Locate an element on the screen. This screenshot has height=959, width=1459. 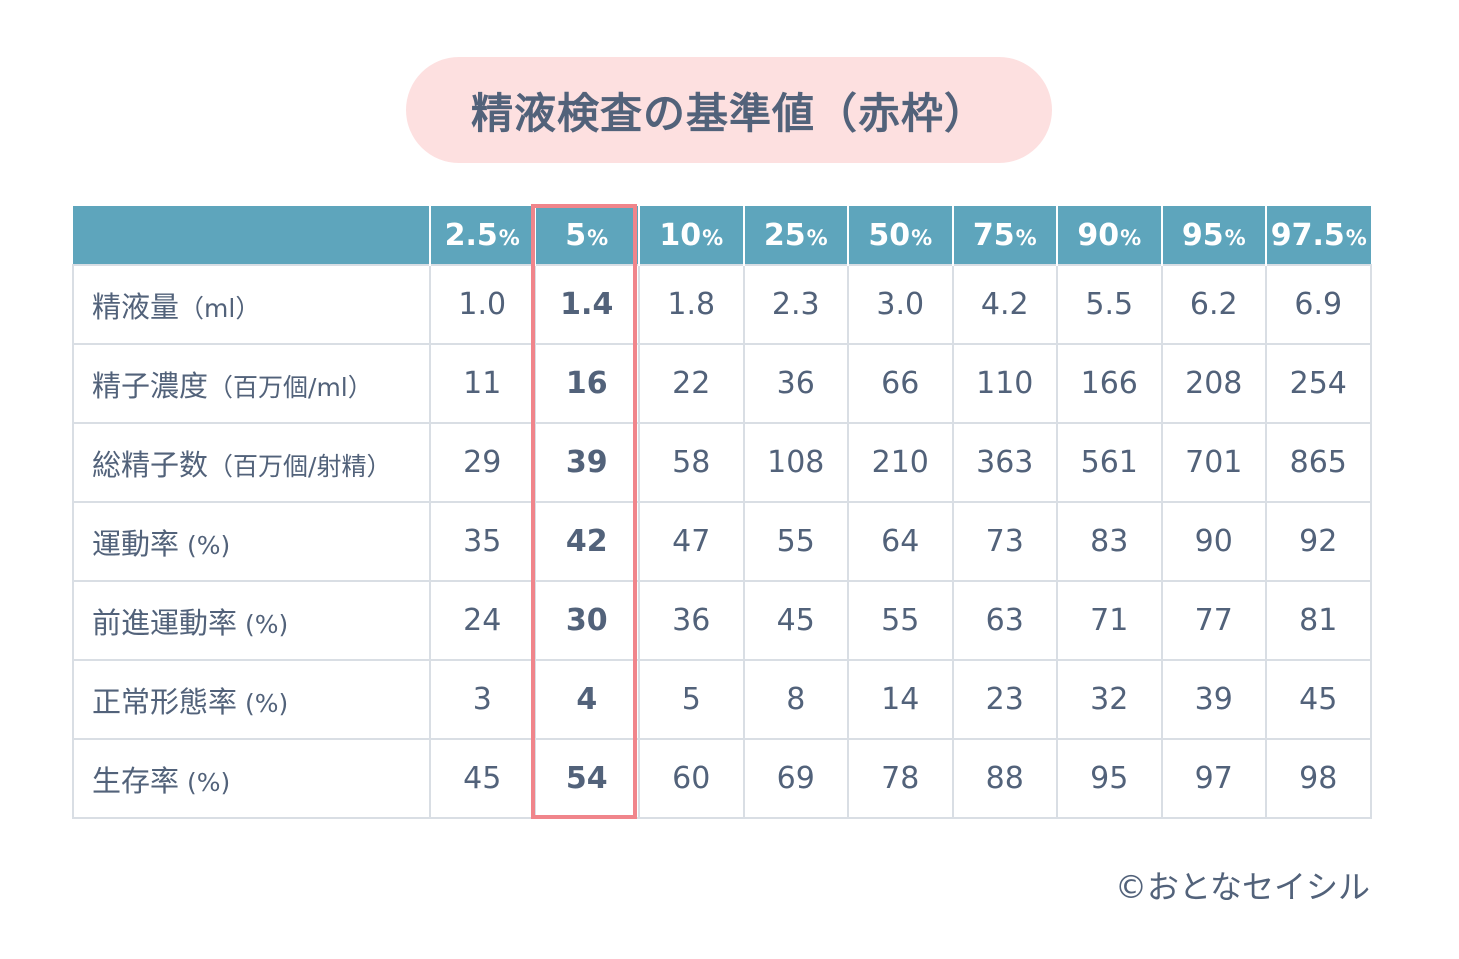
value-cell: 1.0 is located at coordinates (482, 304).